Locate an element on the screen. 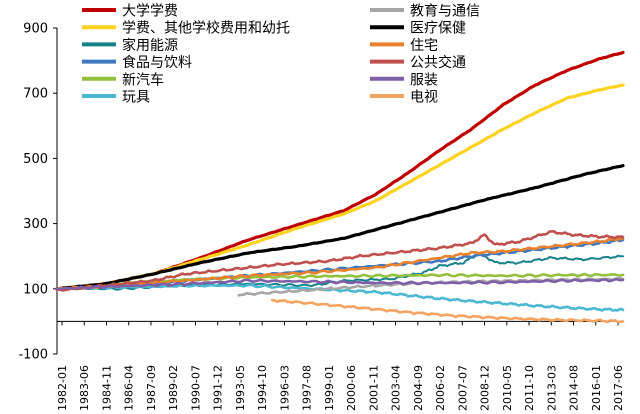  x-tick-label: 1982-01 is located at coordinates (62, 388).